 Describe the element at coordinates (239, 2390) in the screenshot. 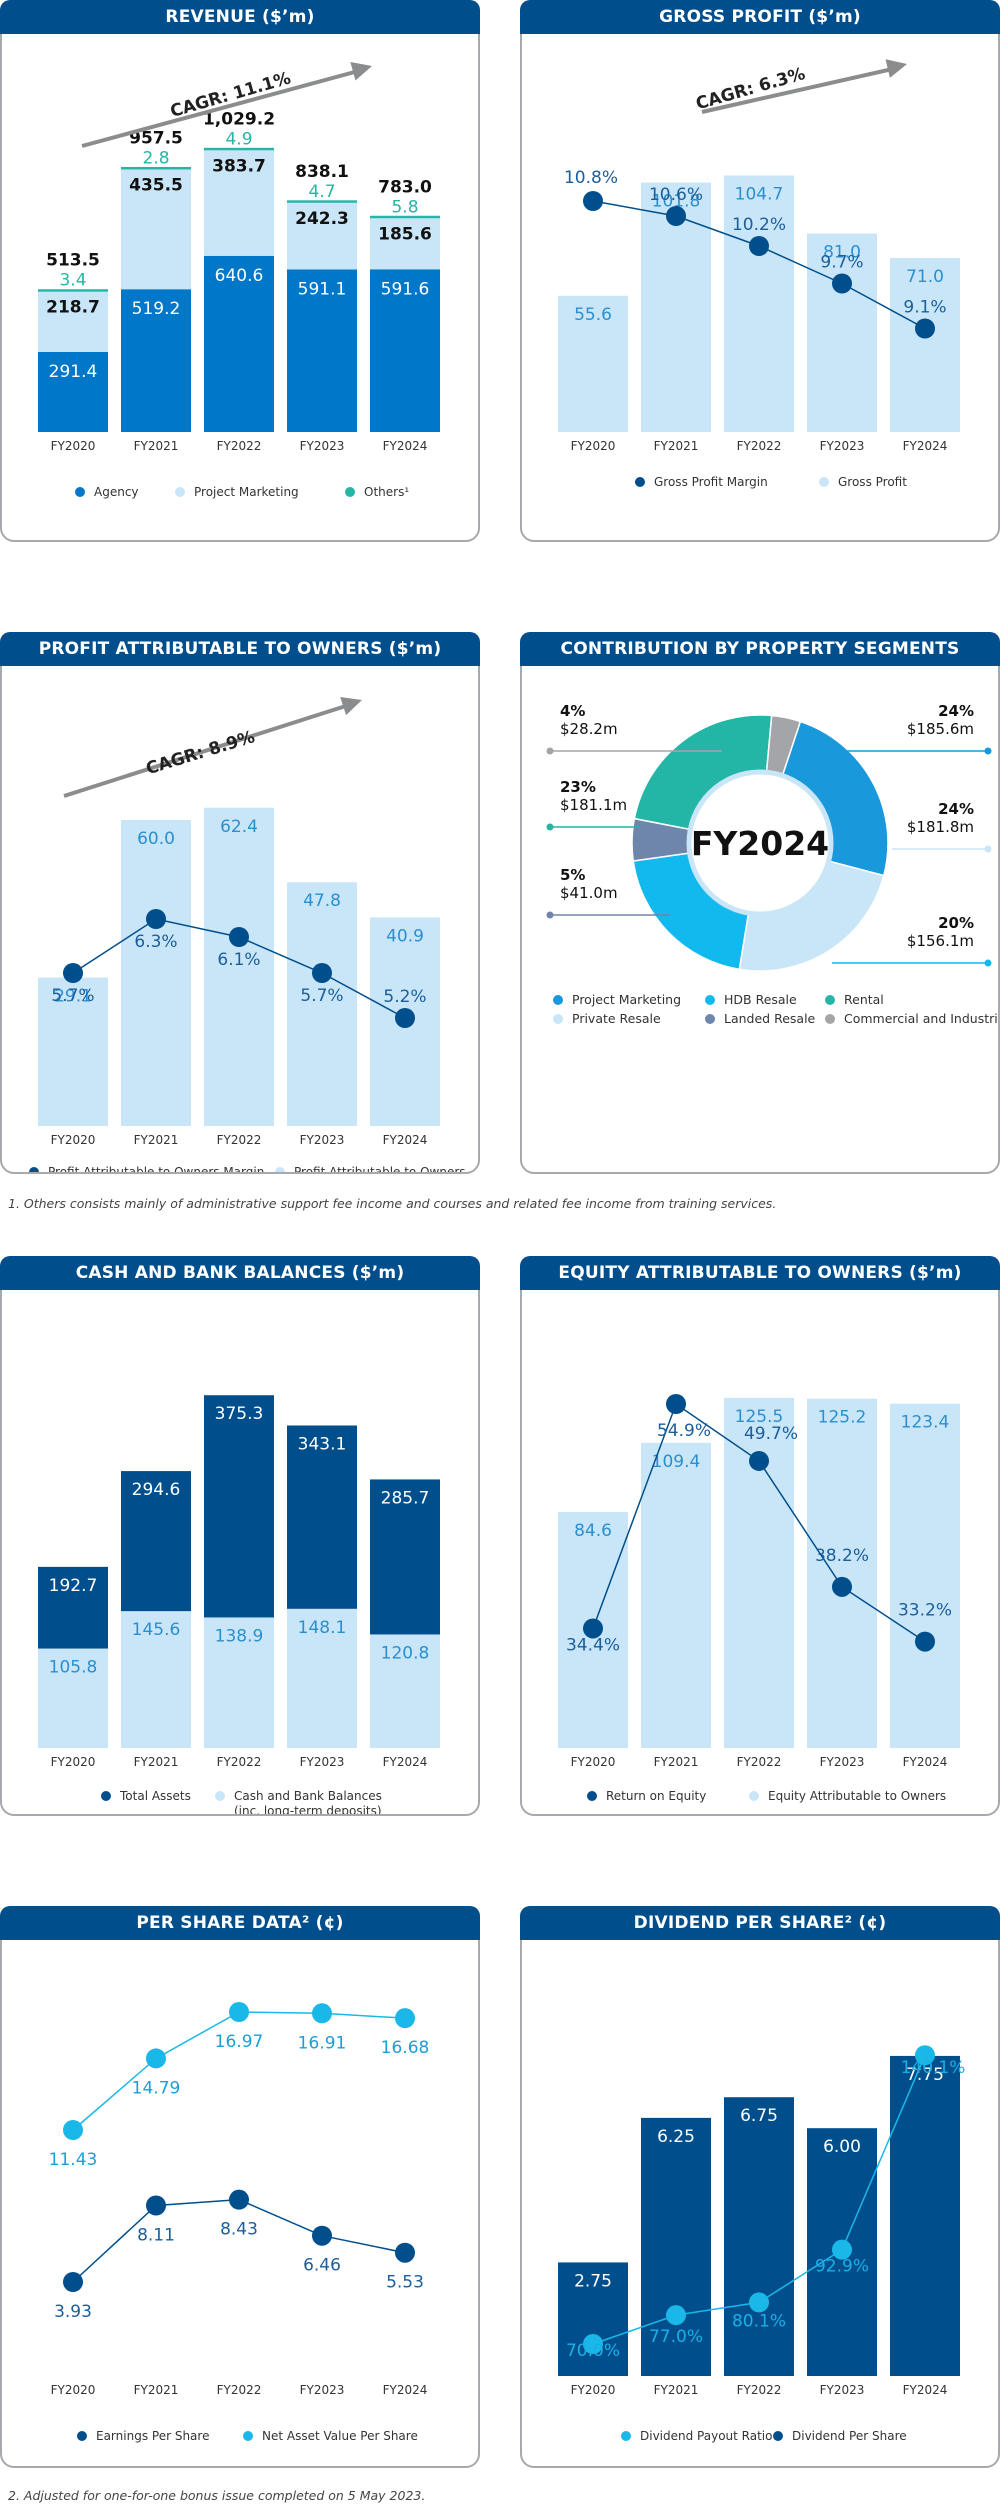

I see `x-tick-label: FY2022` at that location.